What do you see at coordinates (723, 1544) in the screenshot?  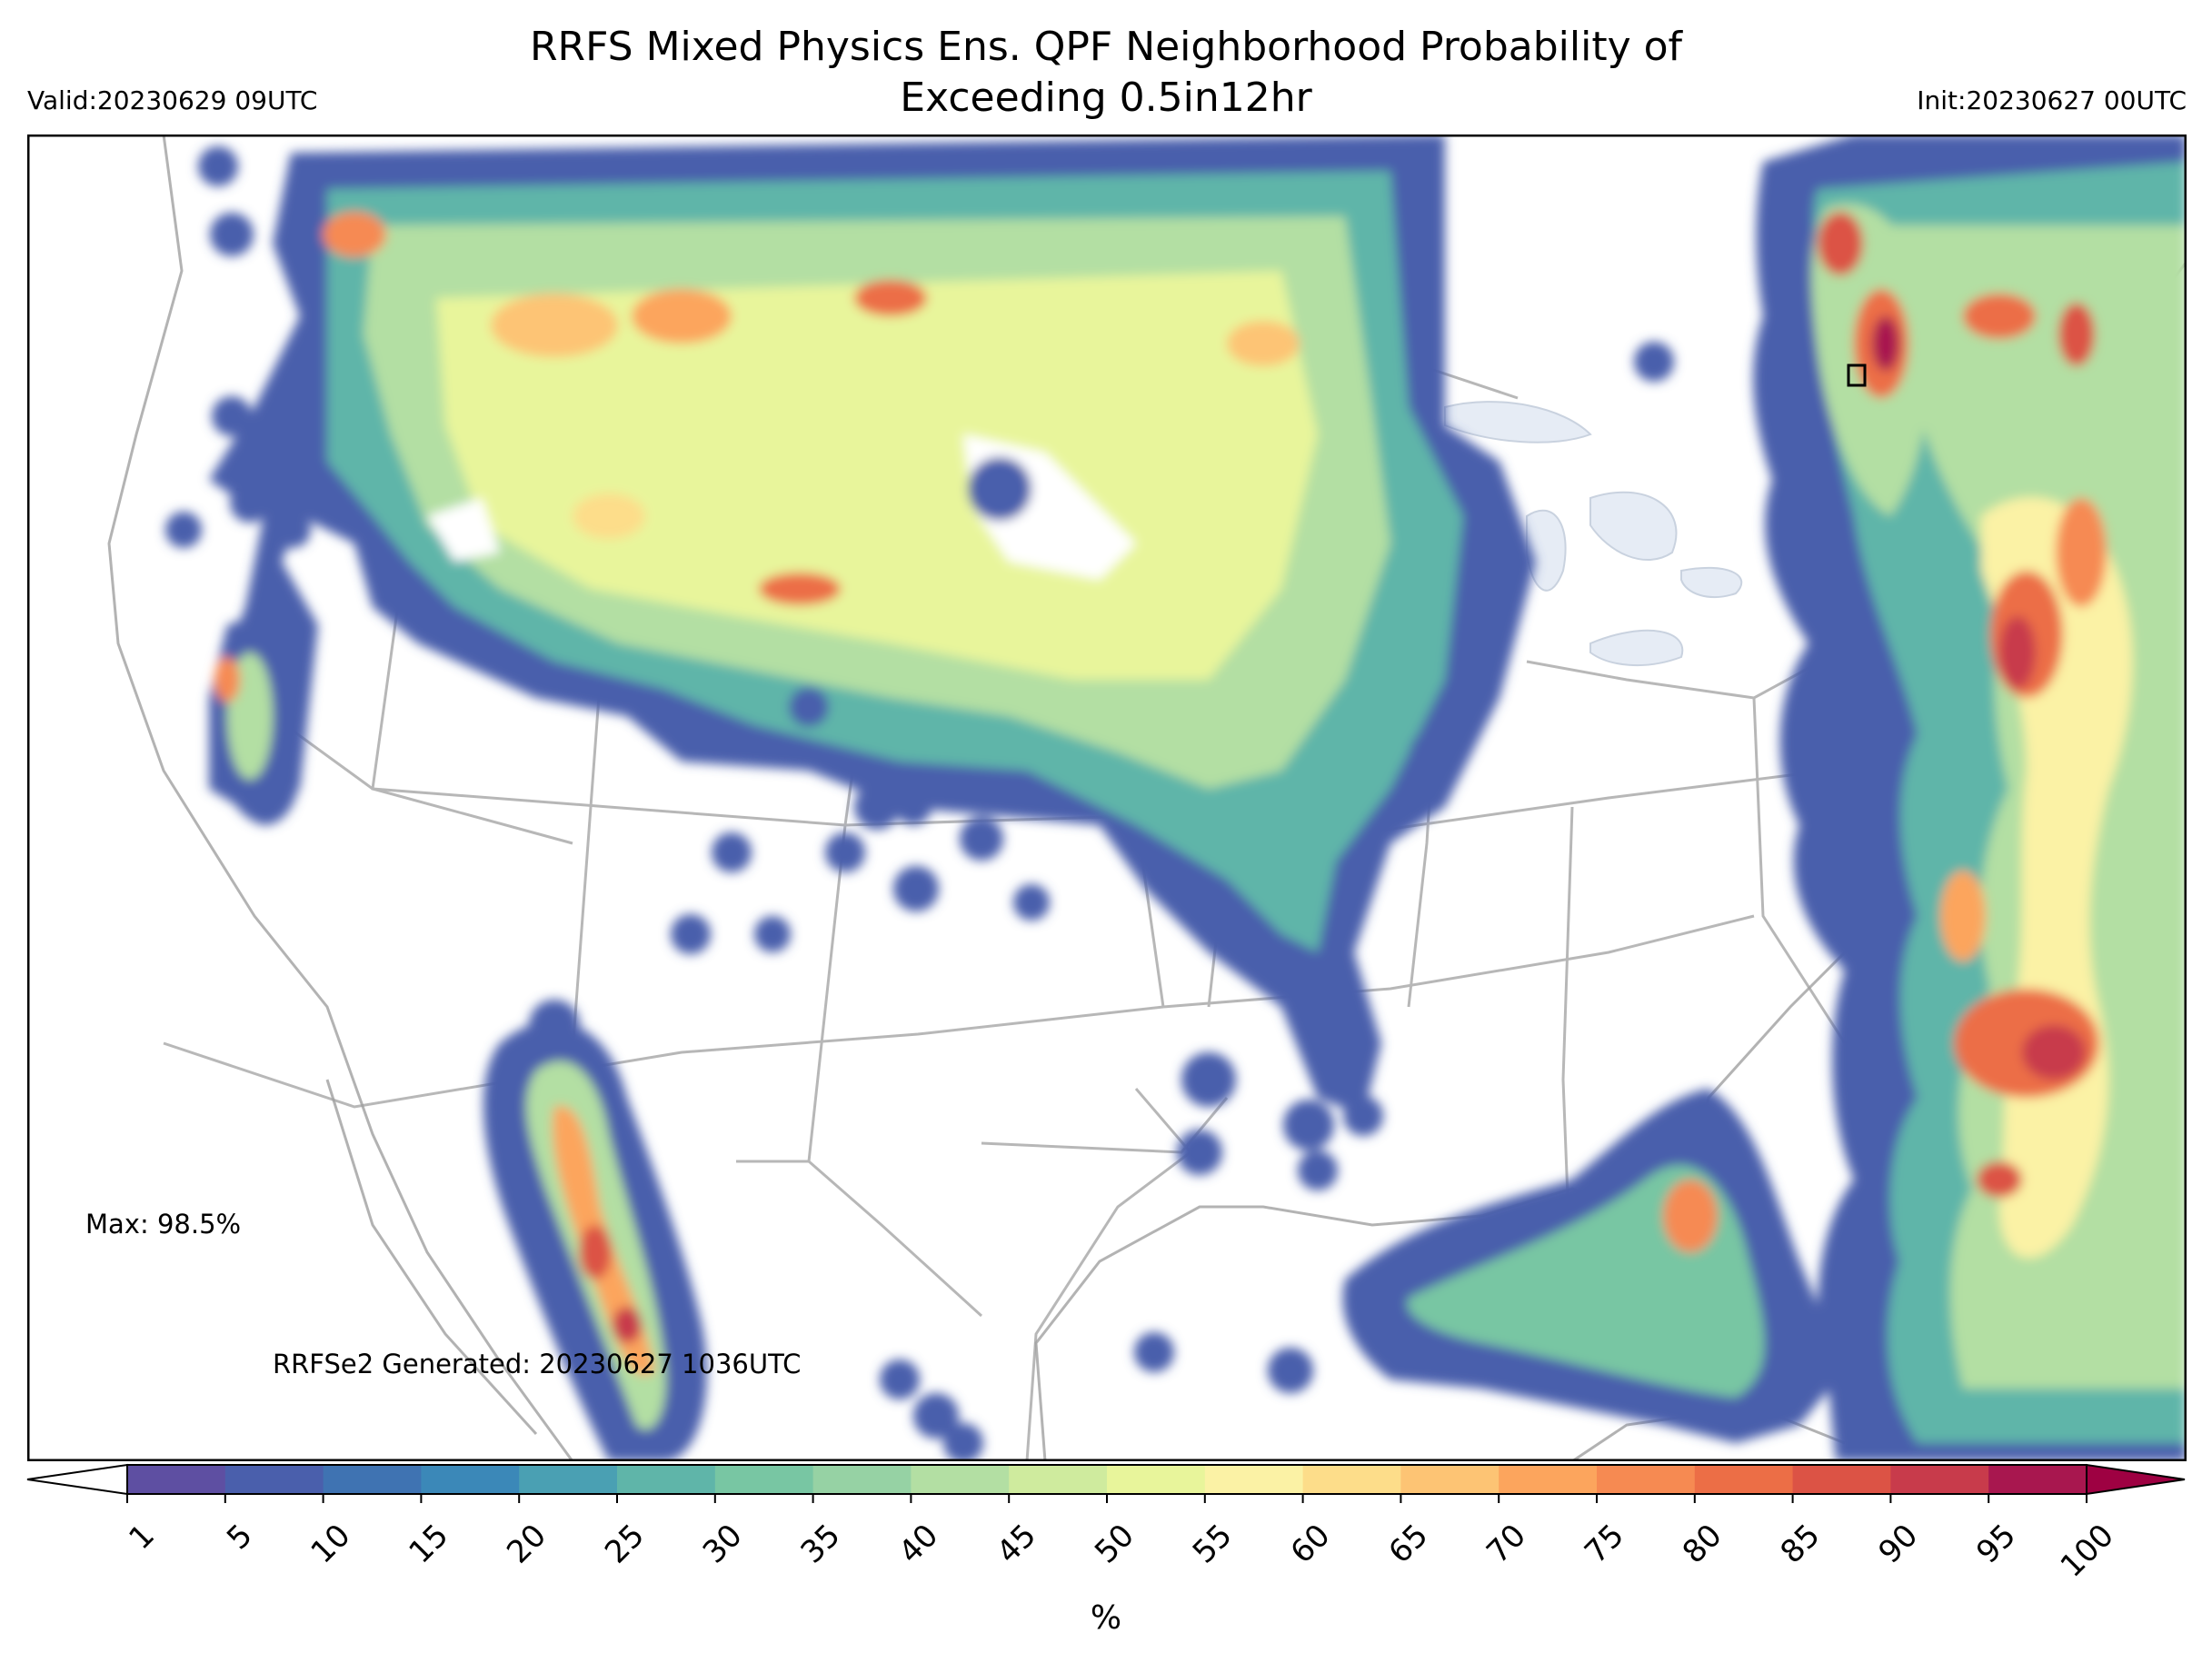 I see `colorbar-tick-label: 30` at bounding box center [723, 1544].